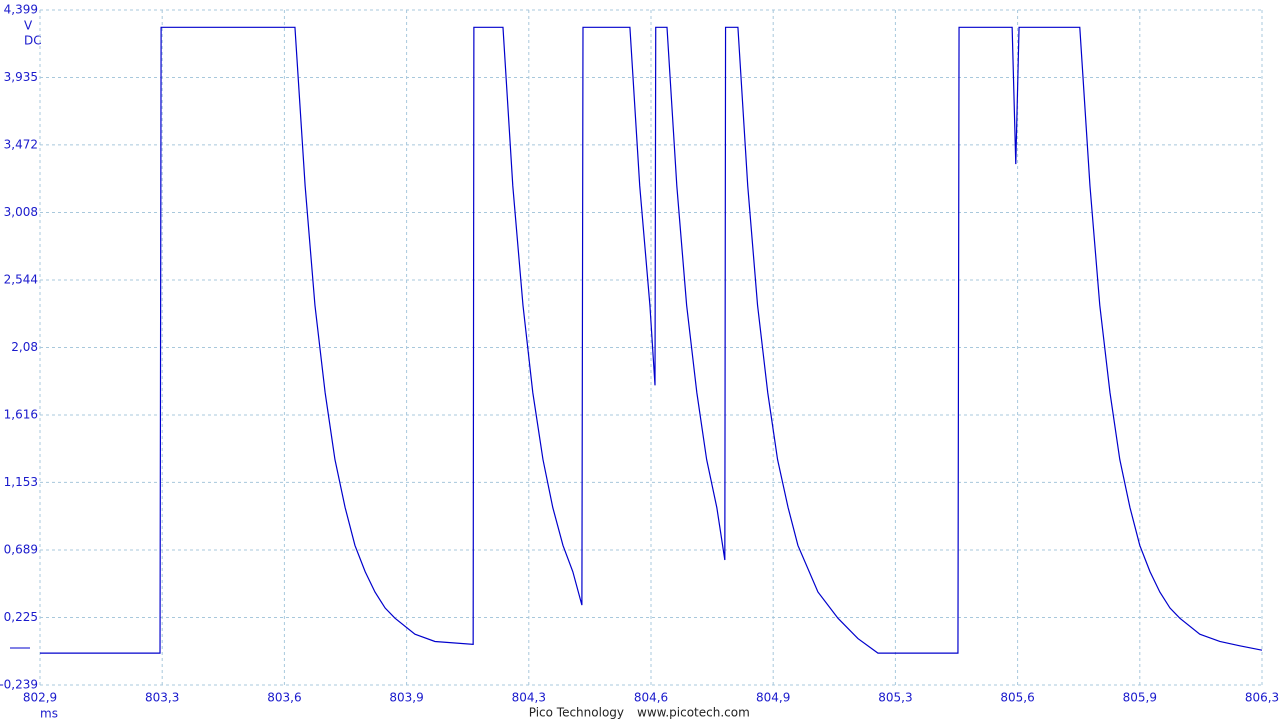 The image size is (1280, 720). Describe the element at coordinates (21, 549) in the screenshot. I see `y-tick-label: 0,689` at that location.